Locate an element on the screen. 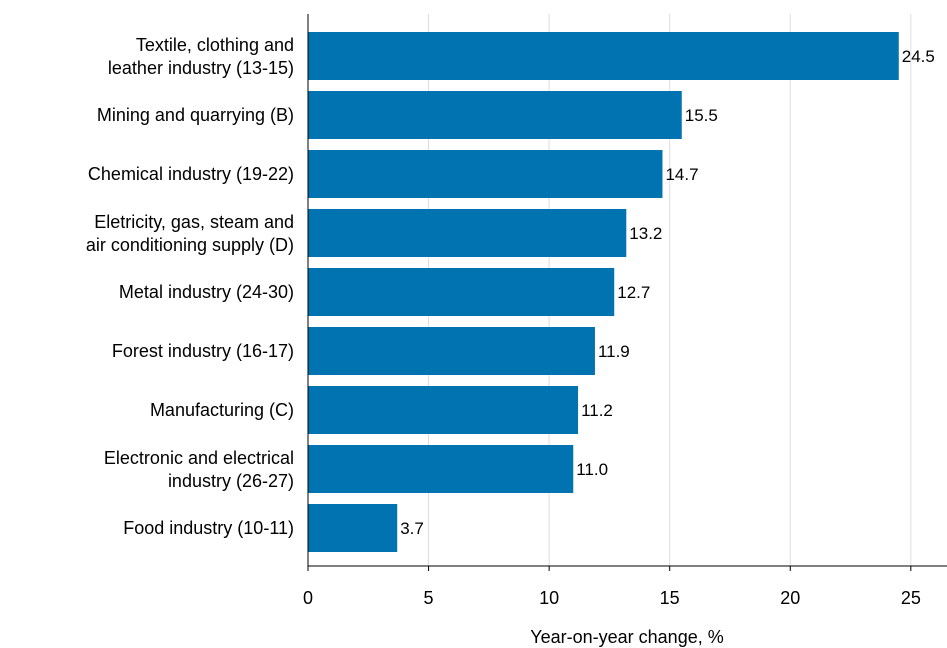  bar-value-label: 14.7 is located at coordinates (681, 174).